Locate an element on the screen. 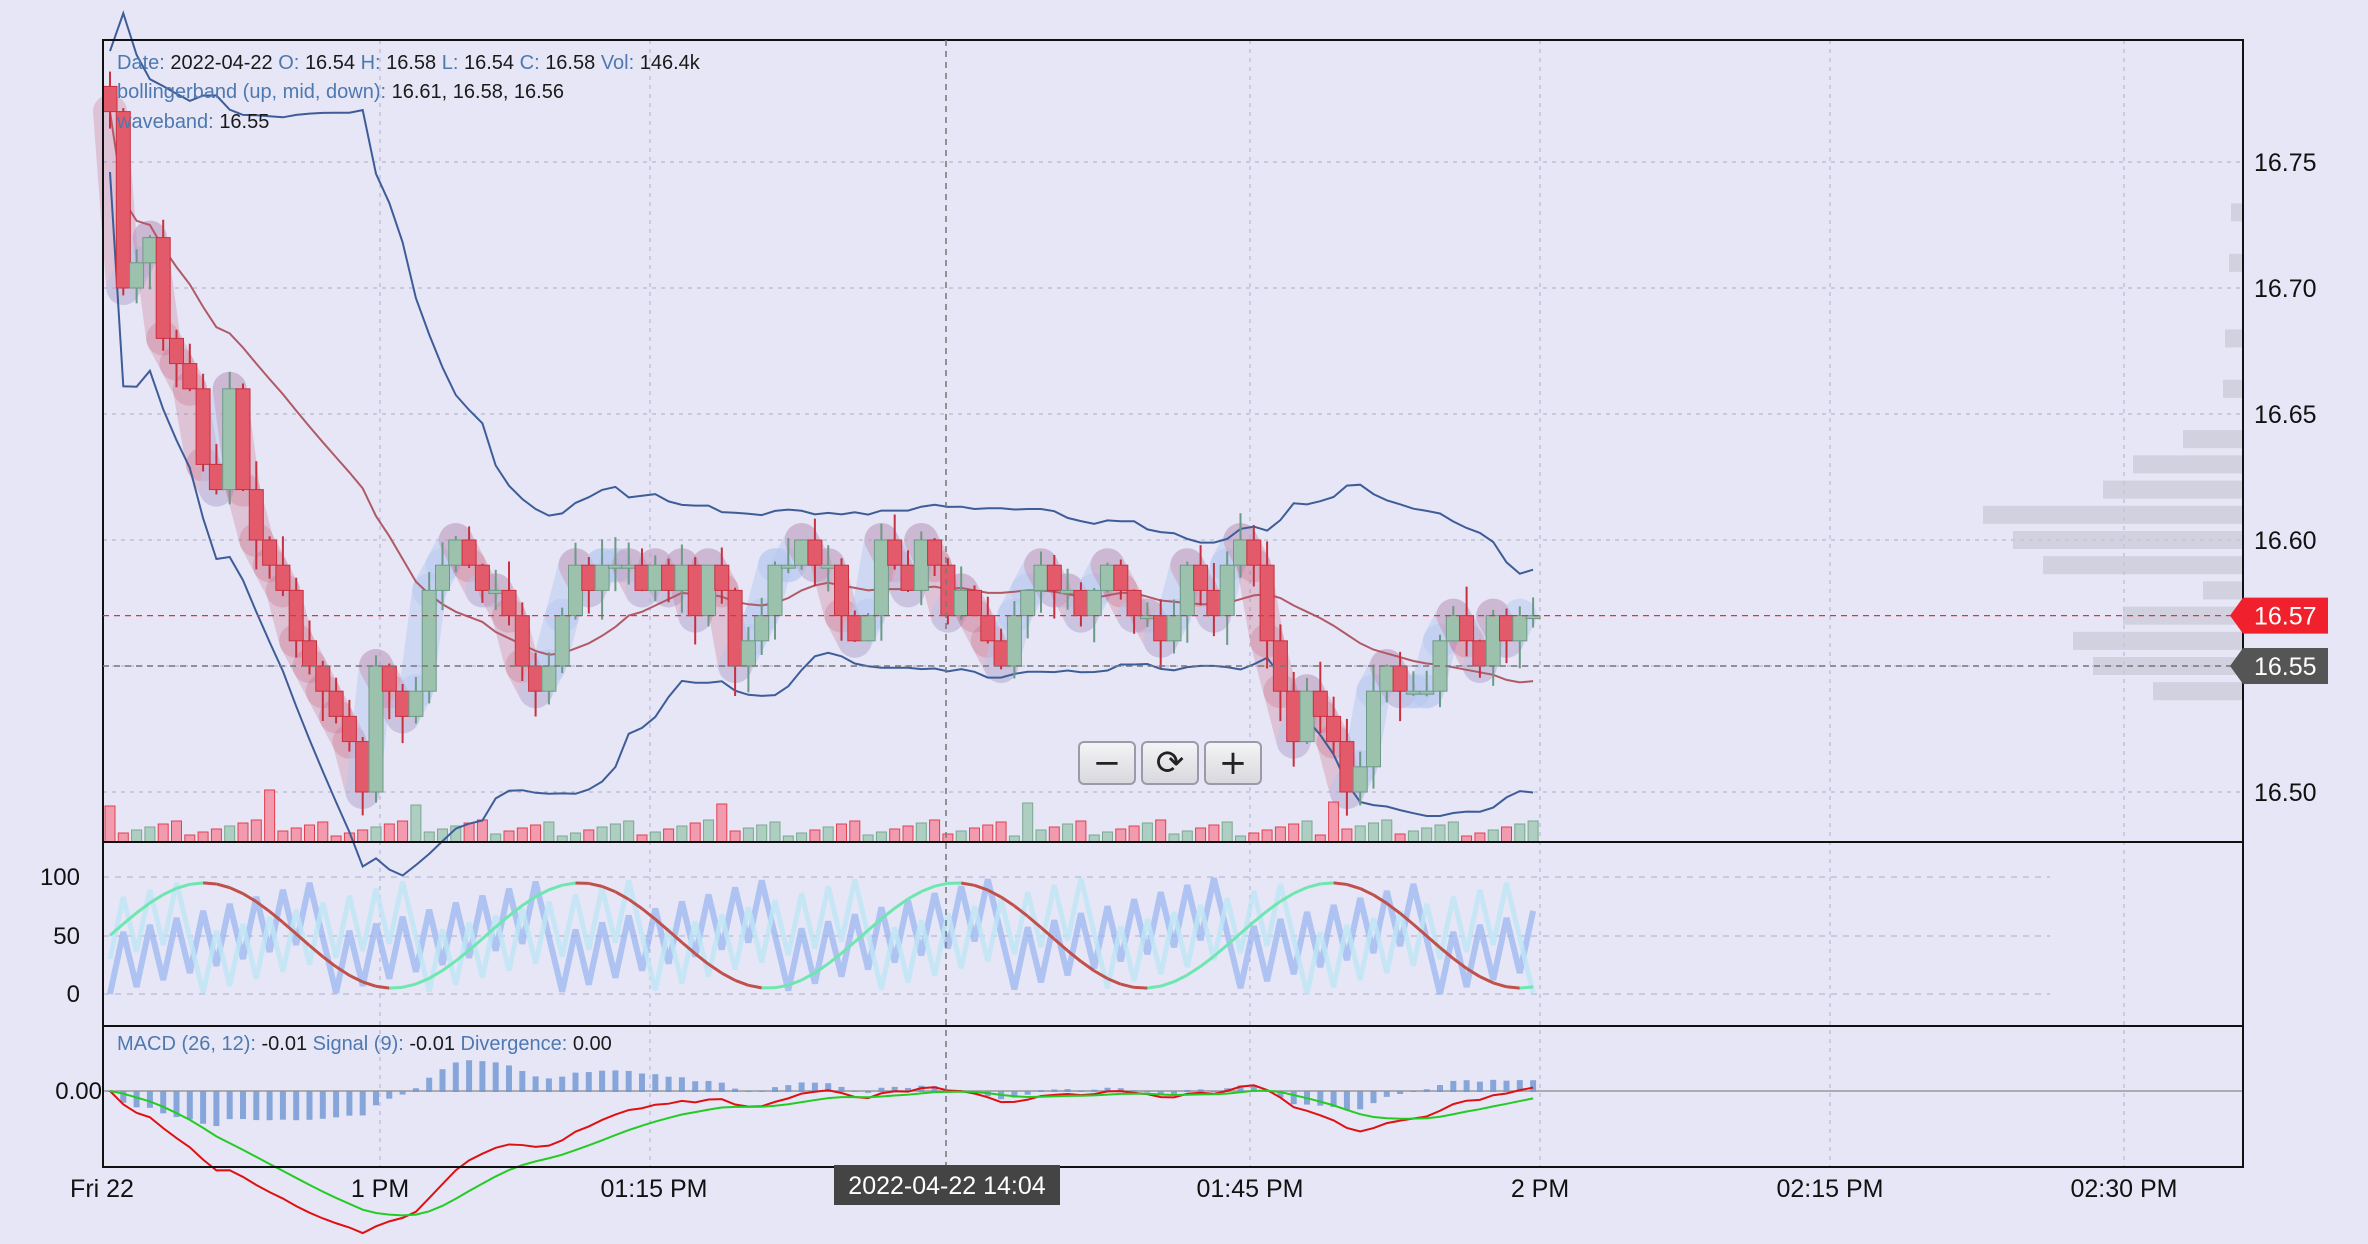  low-value: 16.54 is located at coordinates (489, 63).